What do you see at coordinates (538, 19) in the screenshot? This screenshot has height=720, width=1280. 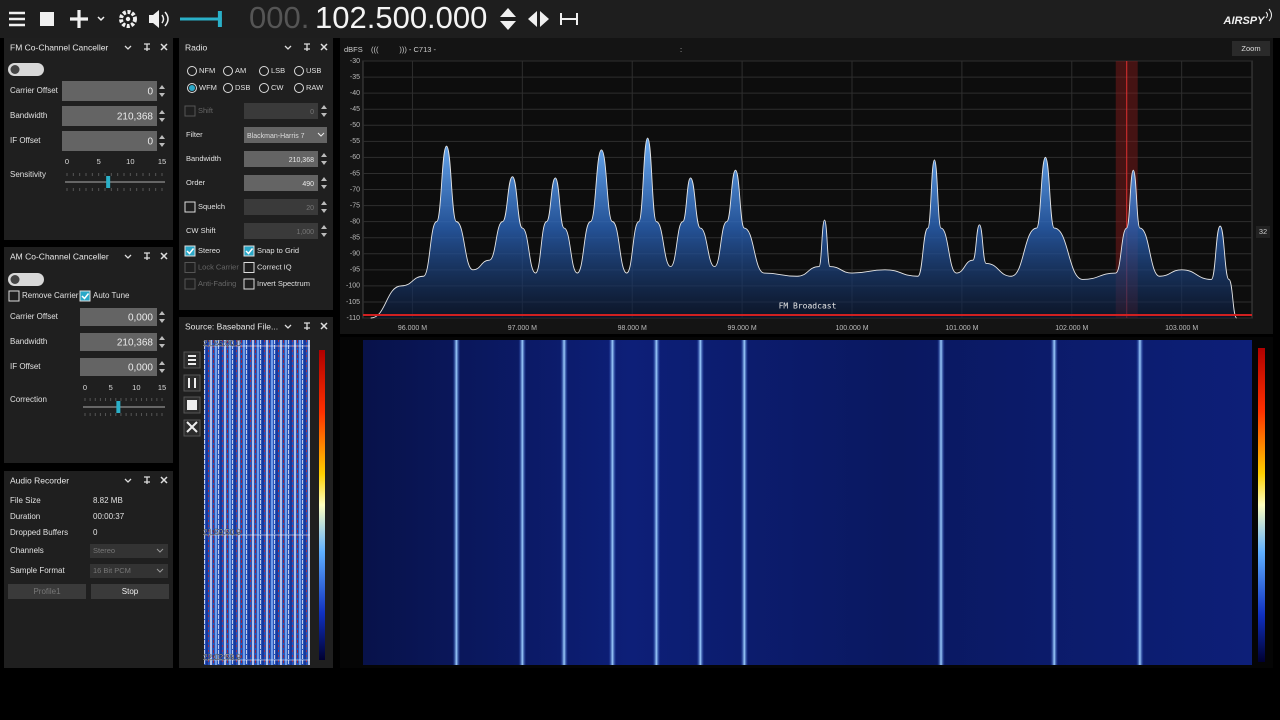 I see `tuning-left-right` at bounding box center [538, 19].